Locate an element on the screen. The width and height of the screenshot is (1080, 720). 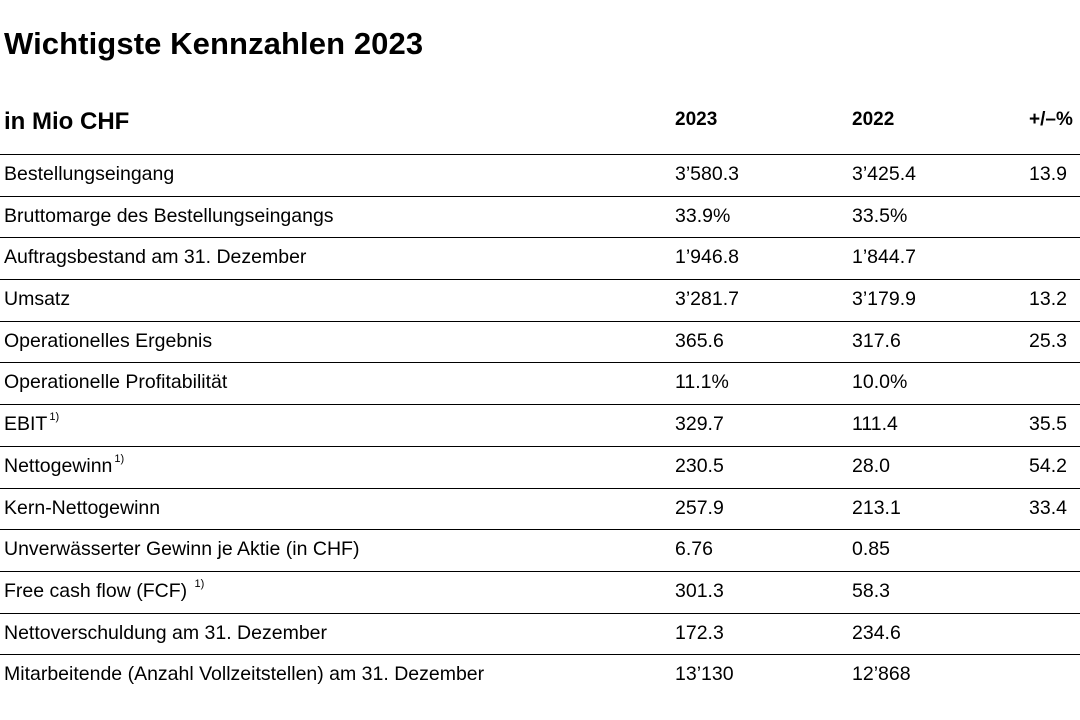
table-row: Operationelle Profitabilität 11.1% 10.0% is located at coordinates (540, 383).